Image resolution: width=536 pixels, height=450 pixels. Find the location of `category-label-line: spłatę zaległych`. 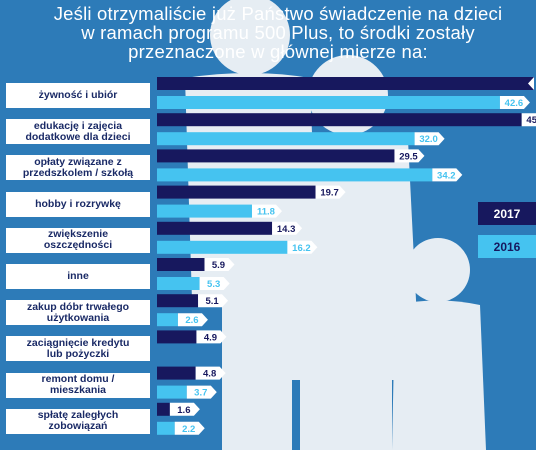

category-label-line: spłatę zaległych is located at coordinates (78, 415).